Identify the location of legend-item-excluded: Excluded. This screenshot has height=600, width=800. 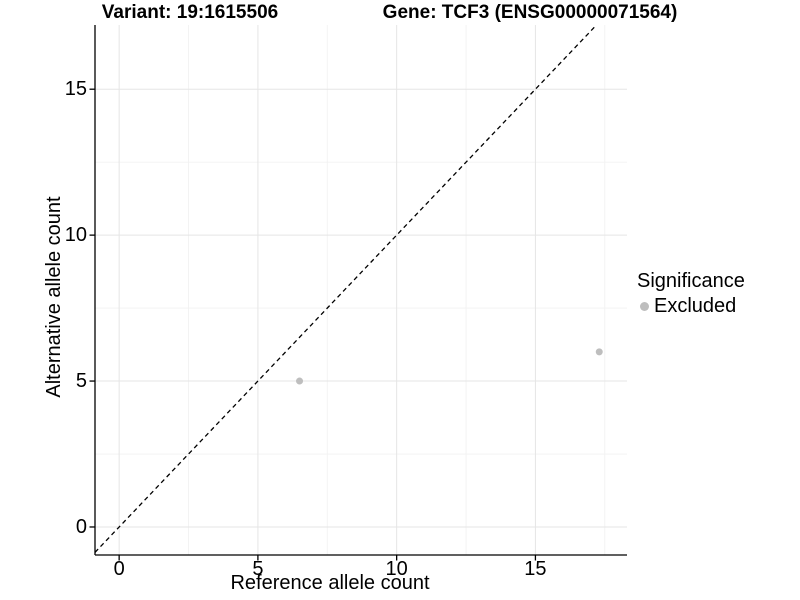
(691, 306).